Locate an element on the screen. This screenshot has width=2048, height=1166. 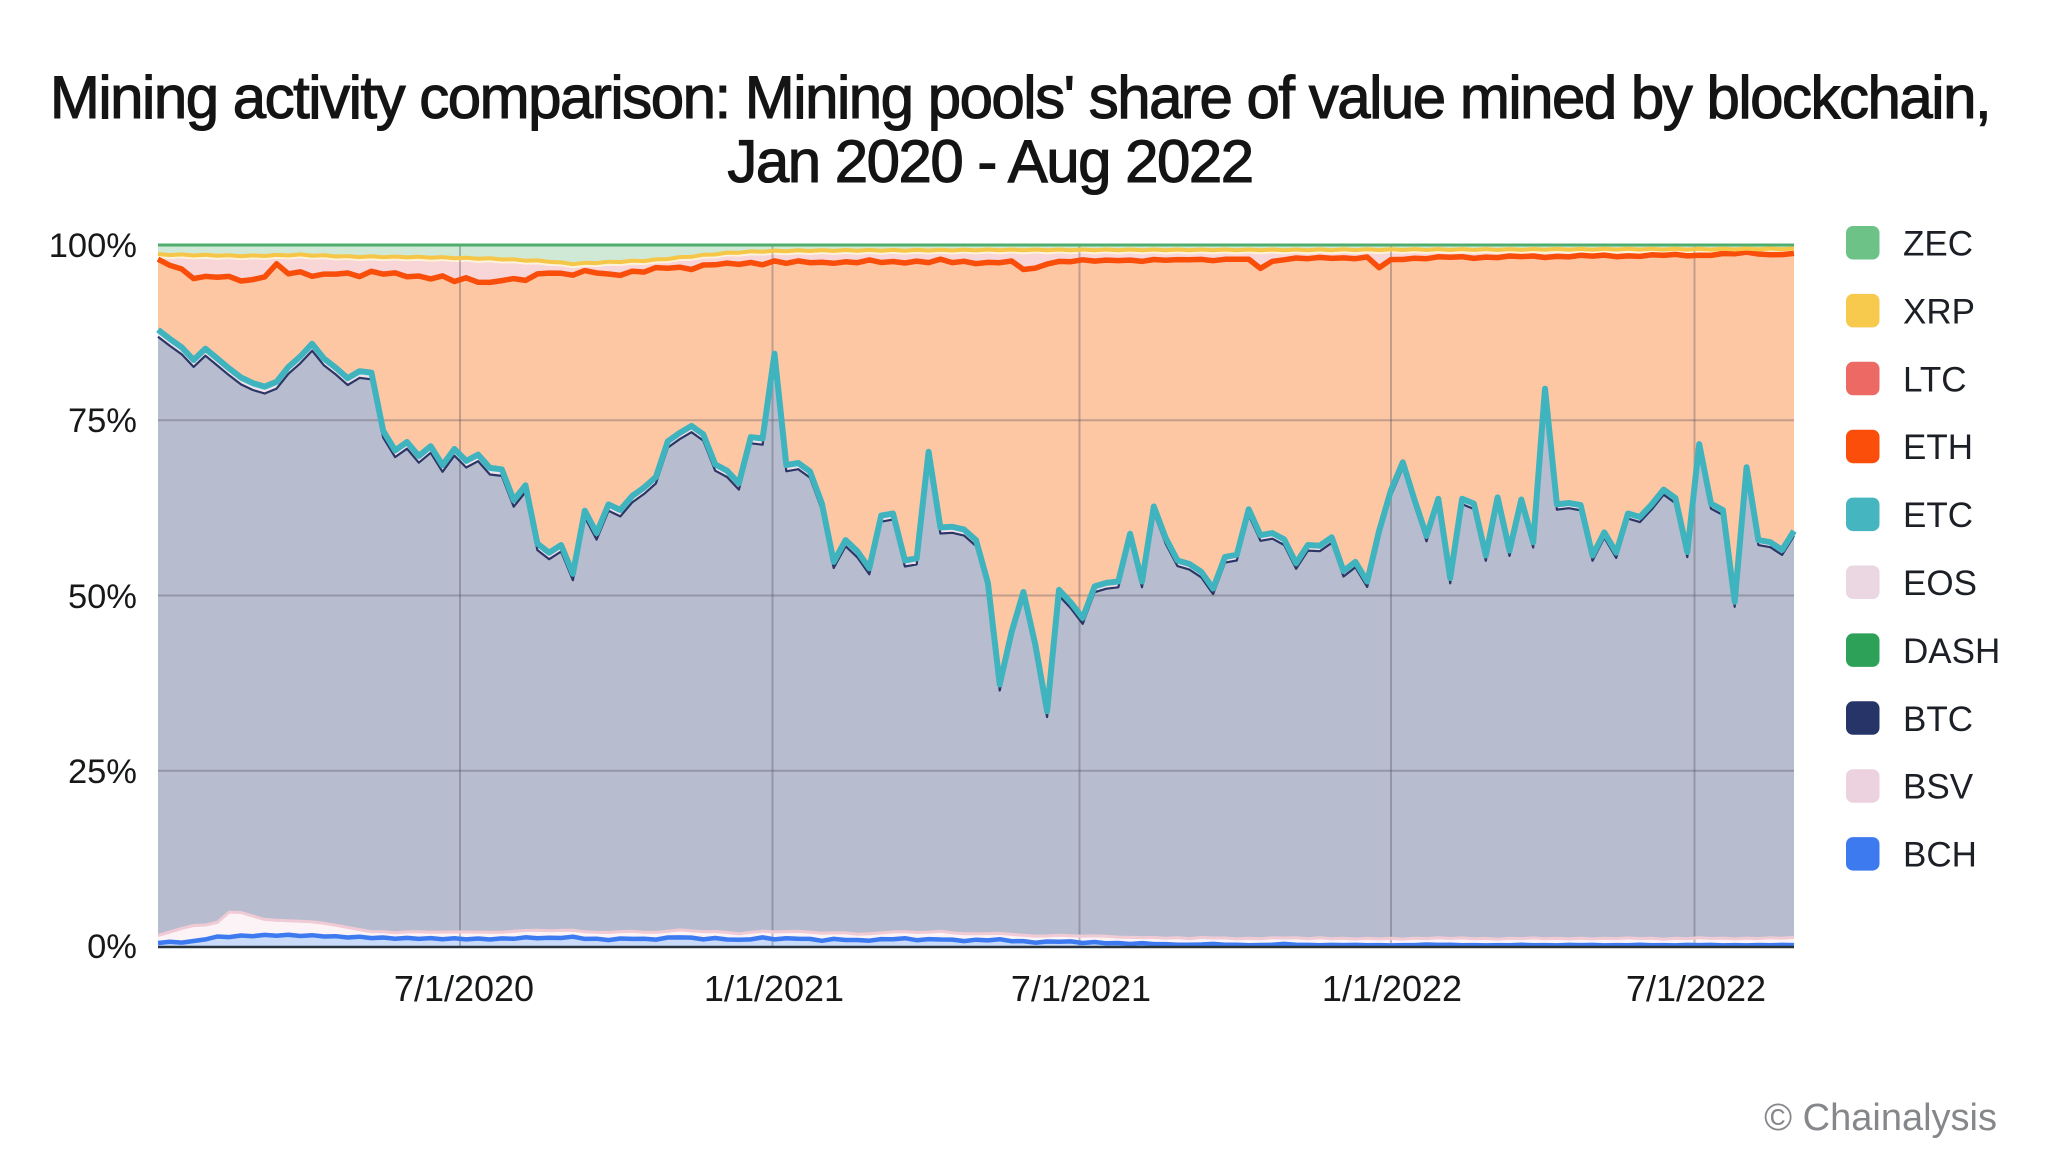
svg-text: © Chainalysis is located at coordinates (1880, 1118).